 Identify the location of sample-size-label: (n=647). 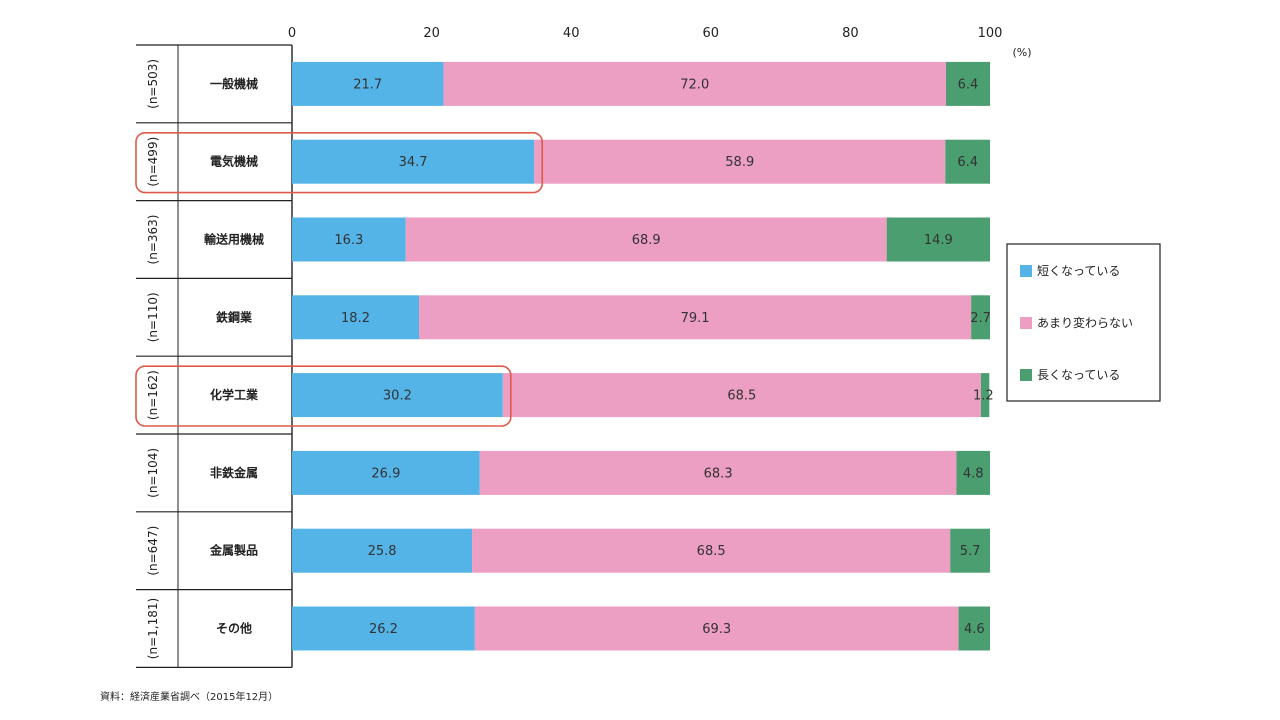
(153, 551).